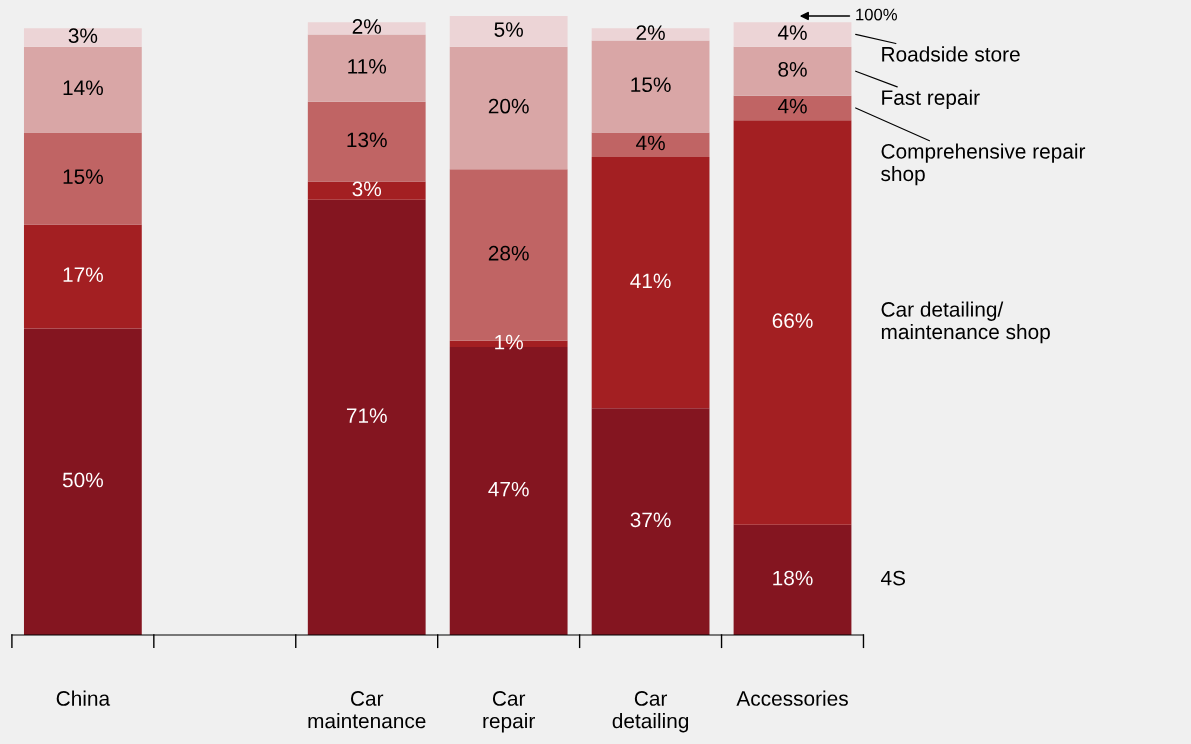 The height and width of the screenshot is (744, 1191). I want to click on series-label: Fast repair, so click(931, 99).